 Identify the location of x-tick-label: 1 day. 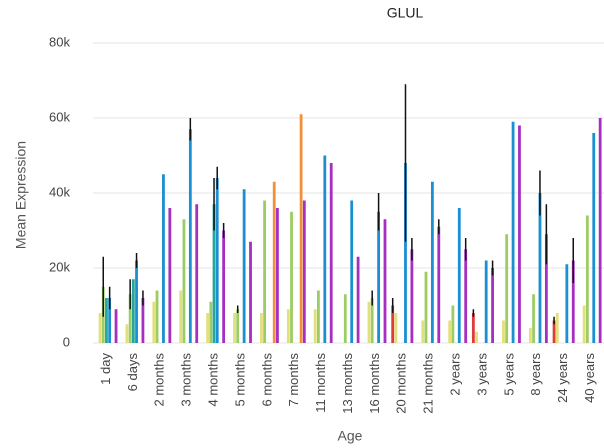
(105, 369).